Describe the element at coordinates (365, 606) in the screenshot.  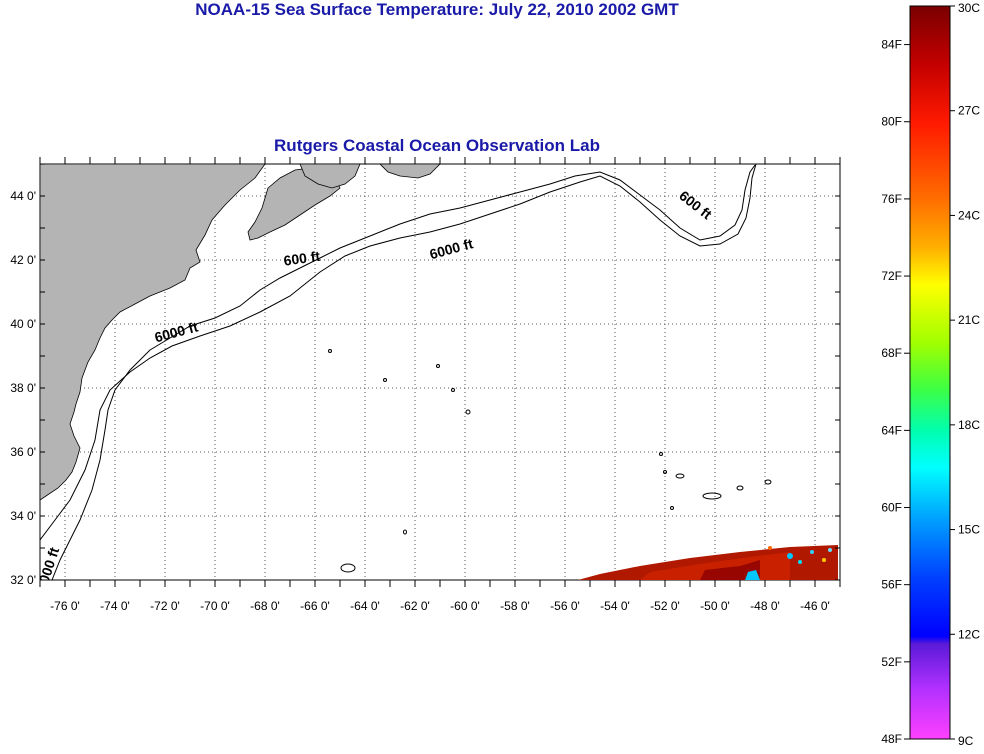
I see `lon-tick-label: -64 0'` at that location.